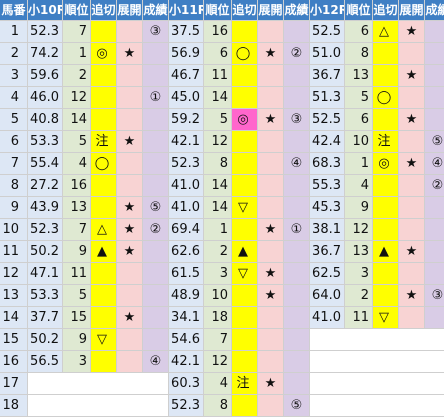 The image size is (444, 420). Describe the element at coordinates (186, 340) in the screenshot. I see `score-cell: 54.6` at that location.